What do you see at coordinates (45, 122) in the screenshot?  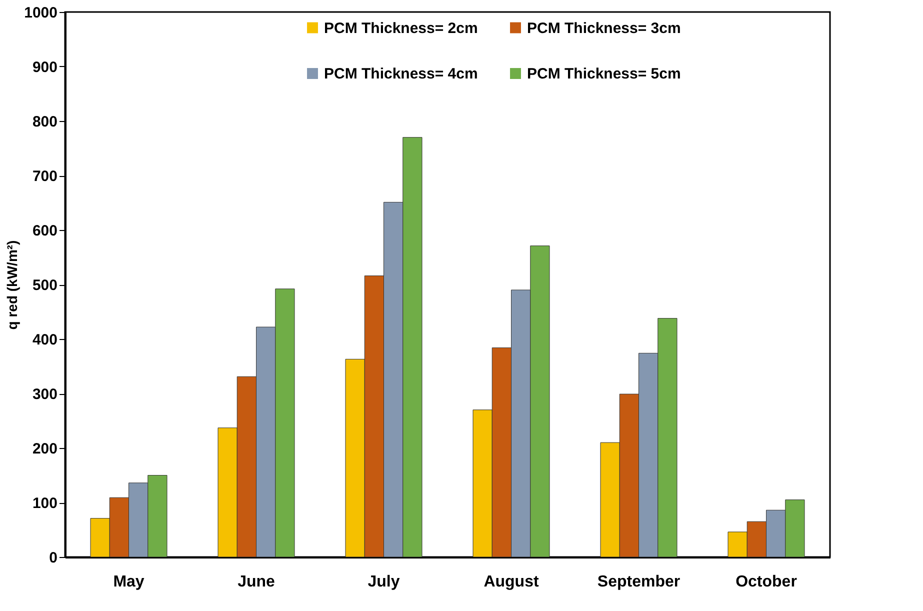 I see `y-tick-label: 800` at bounding box center [45, 122].